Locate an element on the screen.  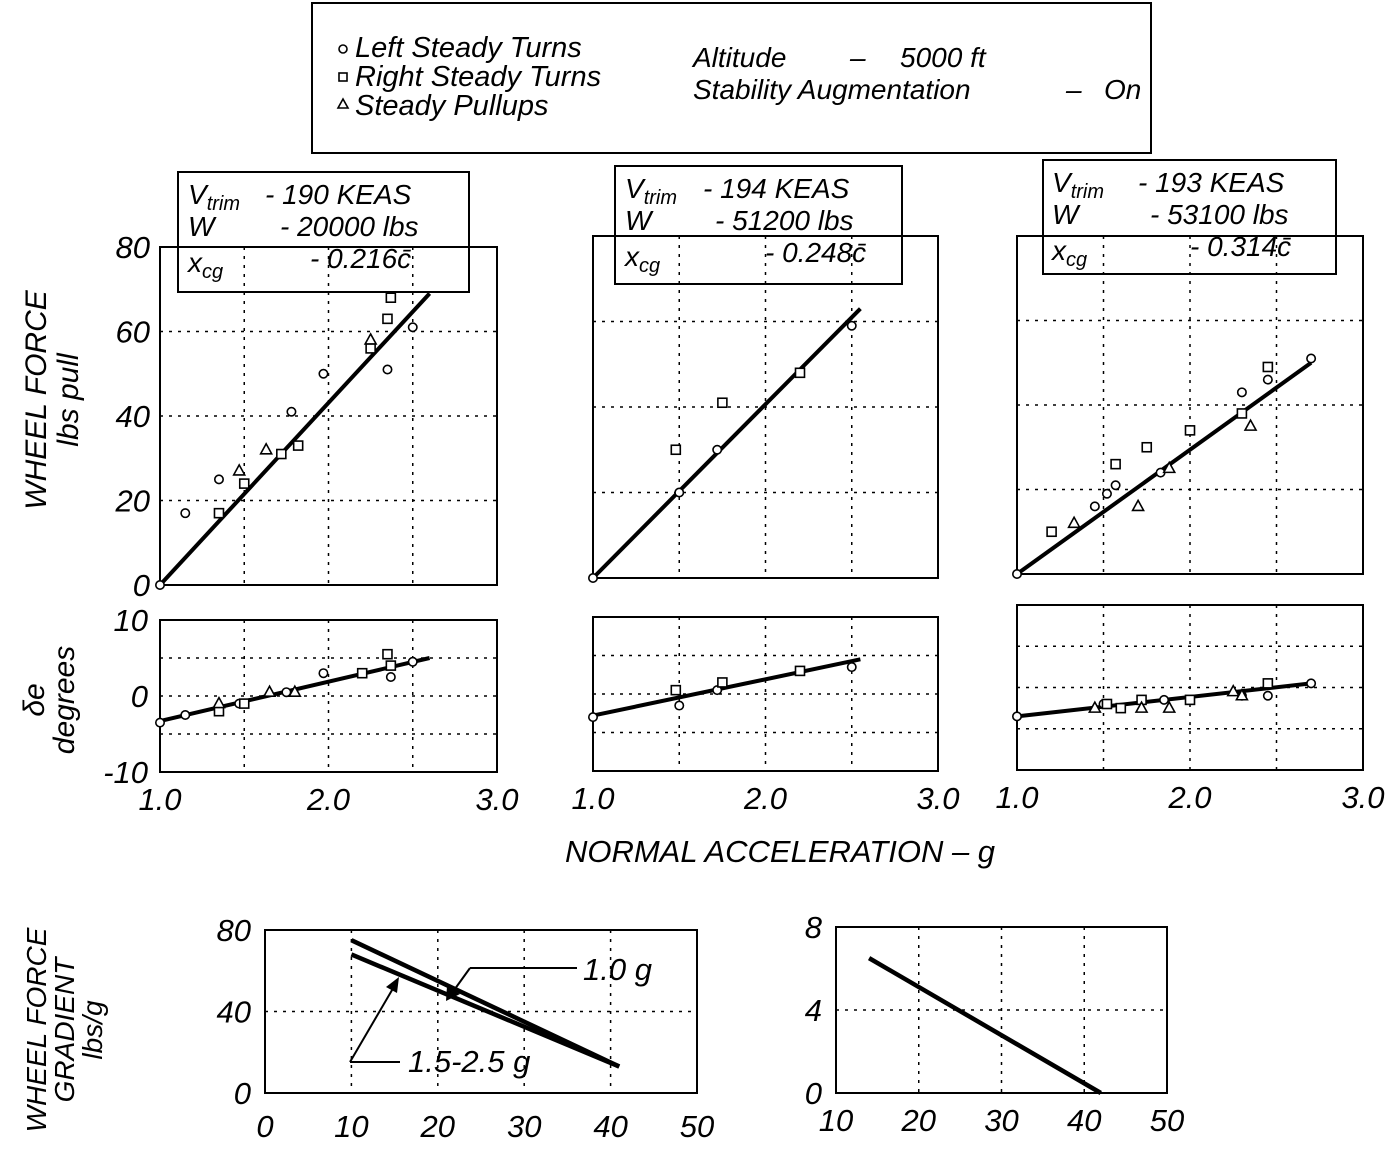
y-tick-label: 20 is located at coordinates (132, 501).